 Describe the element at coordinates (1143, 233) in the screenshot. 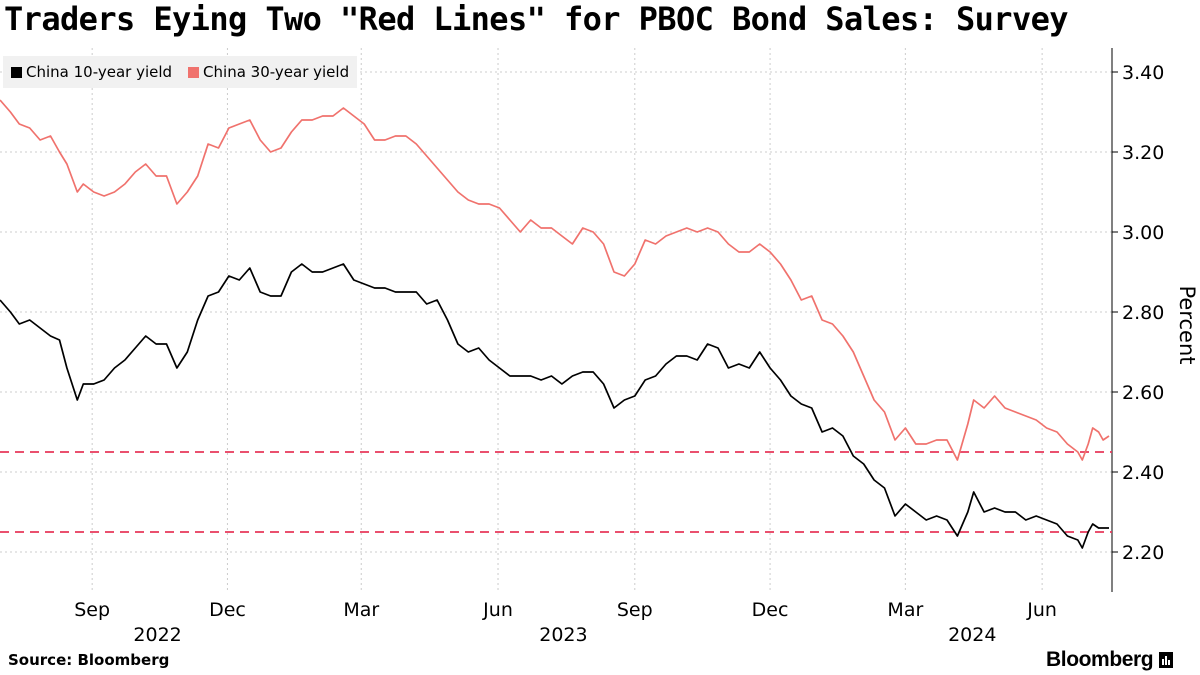

I see `y-tick-label: 3.00` at that location.